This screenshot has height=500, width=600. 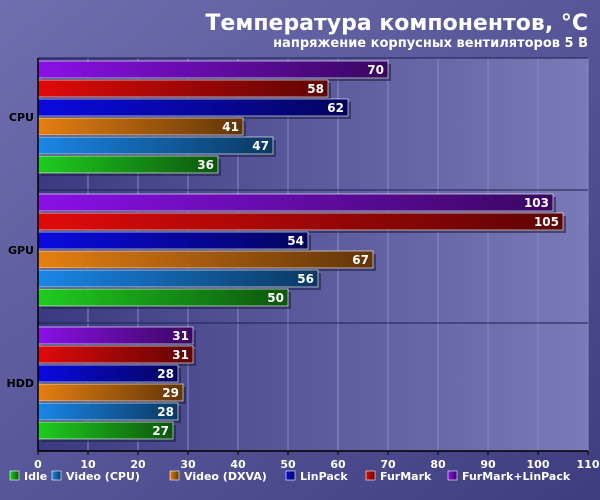 What do you see at coordinates (225, 476) in the screenshot?
I see `legend-label: Video (DXVA)` at bounding box center [225, 476].